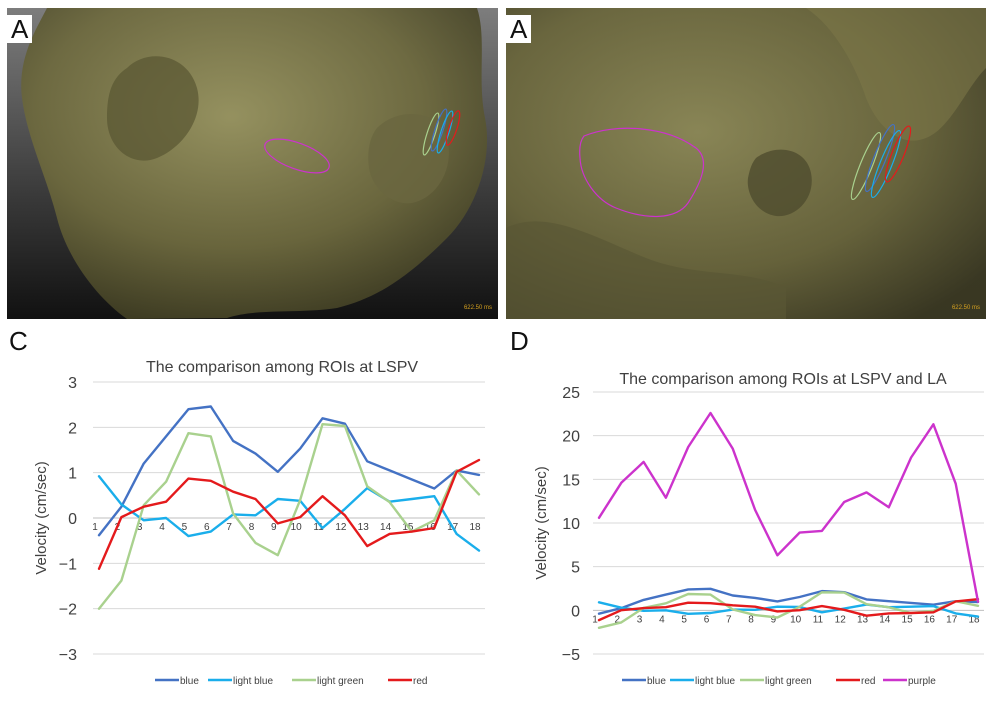  Describe the element at coordinates (707, 619) in the screenshot. I see `x-tick-label: 6` at that location.